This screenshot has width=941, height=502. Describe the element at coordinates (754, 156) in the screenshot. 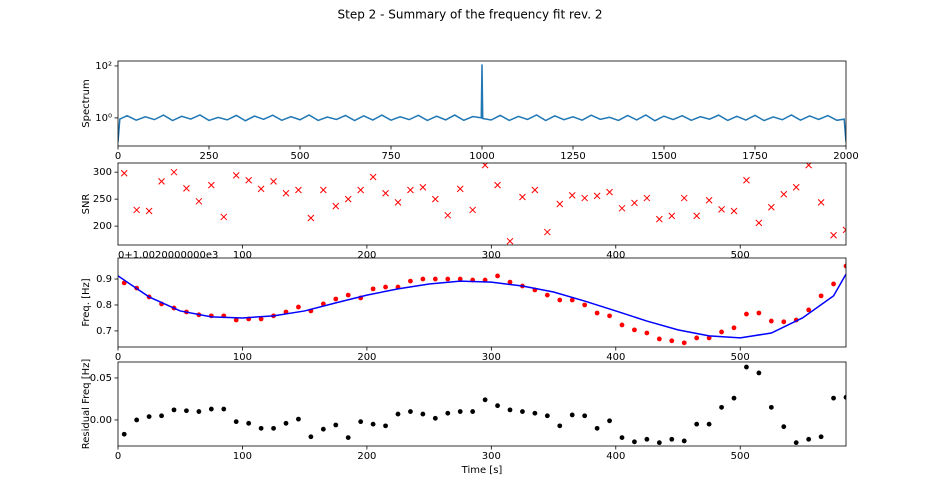

I see `x-tick-label: 1750` at that location.